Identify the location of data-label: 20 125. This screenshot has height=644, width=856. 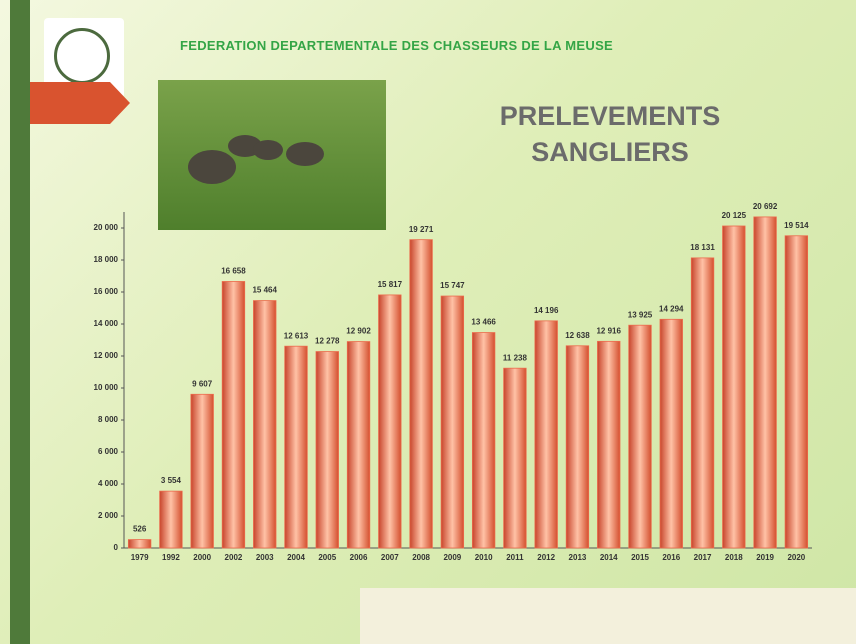
(734, 215).